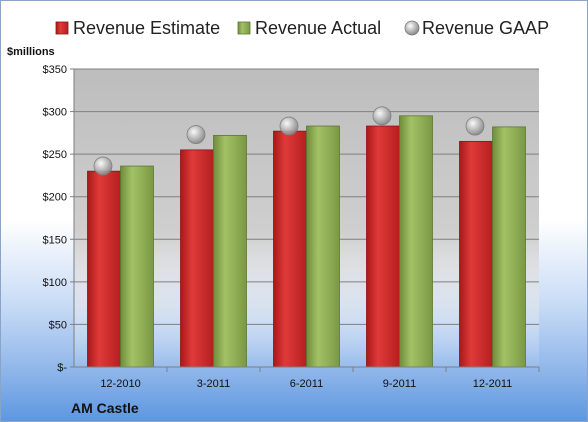 This screenshot has width=588, height=422. Describe the element at coordinates (485, 28) in the screenshot. I see `legend-label: Revenue GAAP` at that location.